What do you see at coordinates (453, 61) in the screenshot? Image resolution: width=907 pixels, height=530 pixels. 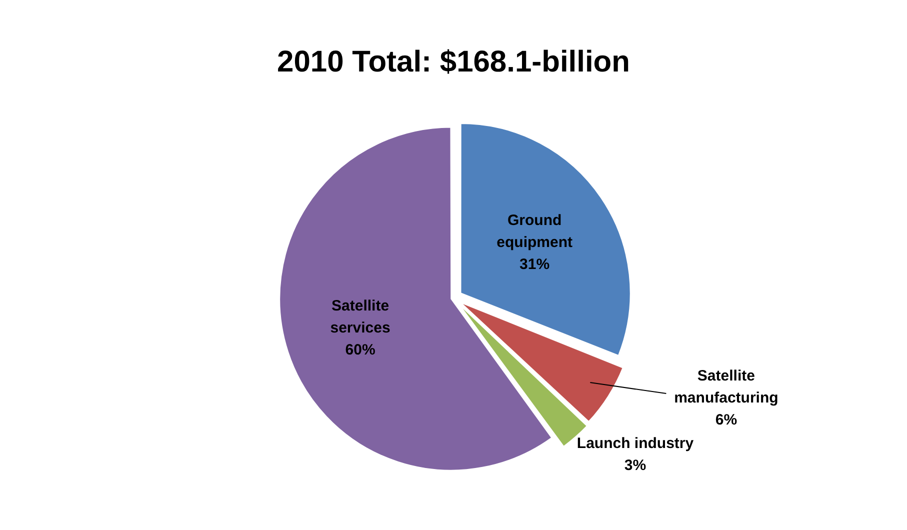 I see `chart-title: 2010 Total: $168.1-billion` at bounding box center [453, 61].